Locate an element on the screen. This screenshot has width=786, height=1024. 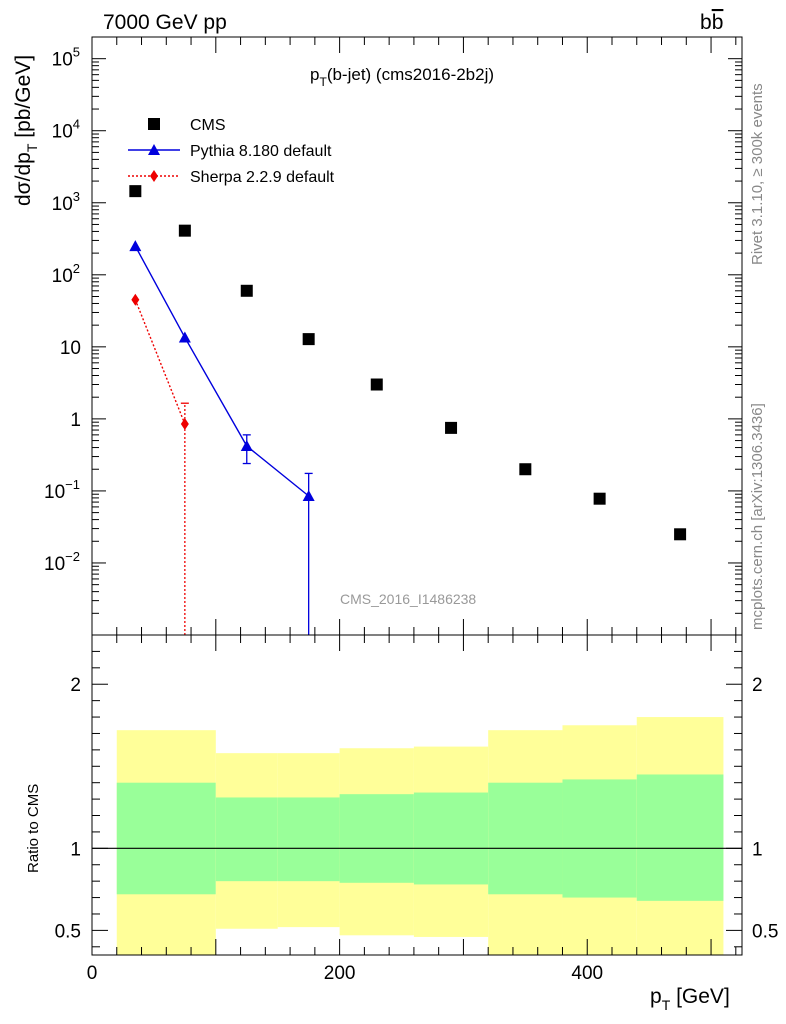
ratio-y-tick-label: 0.5 is located at coordinates (68, 931).